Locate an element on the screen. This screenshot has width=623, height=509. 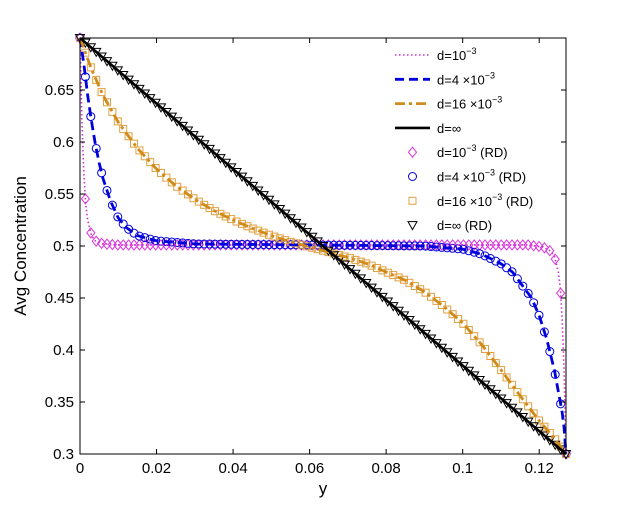
legend-entry-8: d=∞ (RD) is located at coordinates (449, 225).